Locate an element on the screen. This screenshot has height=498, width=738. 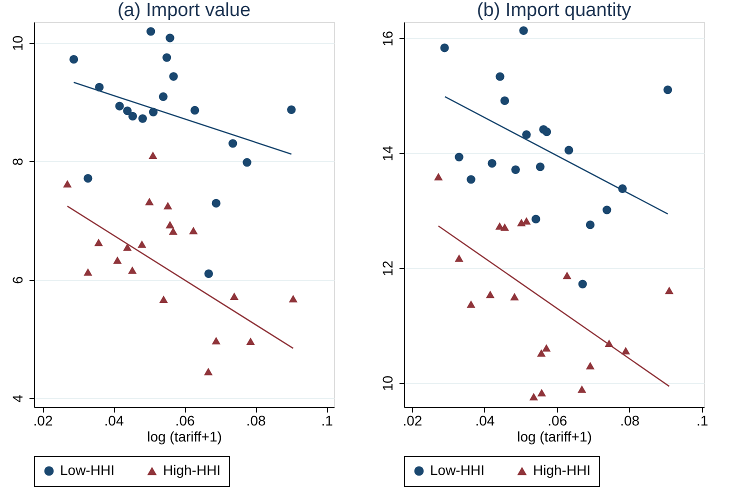
y-tick-label: 12 is located at coordinates (388, 268).